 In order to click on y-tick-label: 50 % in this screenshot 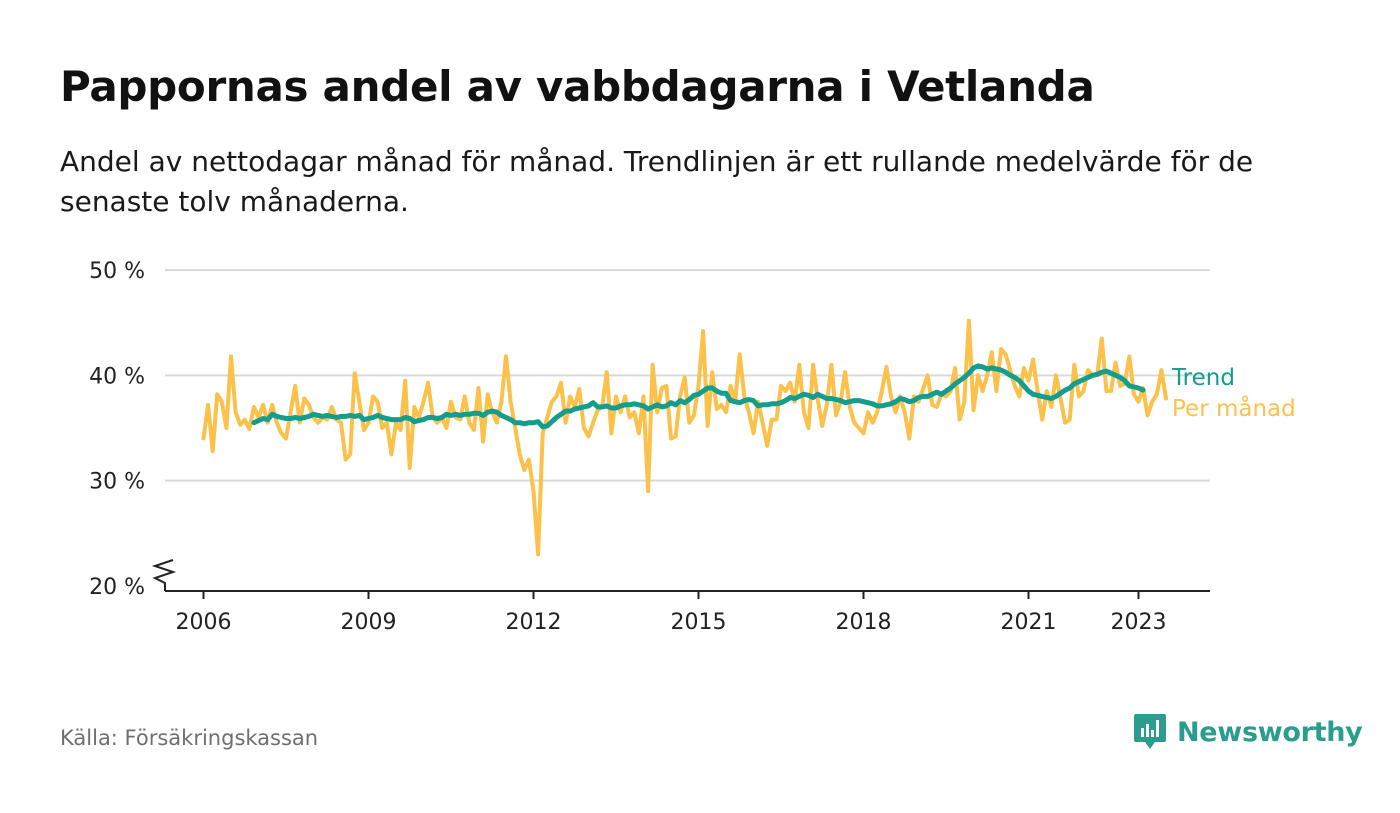, I will do `click(117, 271)`.